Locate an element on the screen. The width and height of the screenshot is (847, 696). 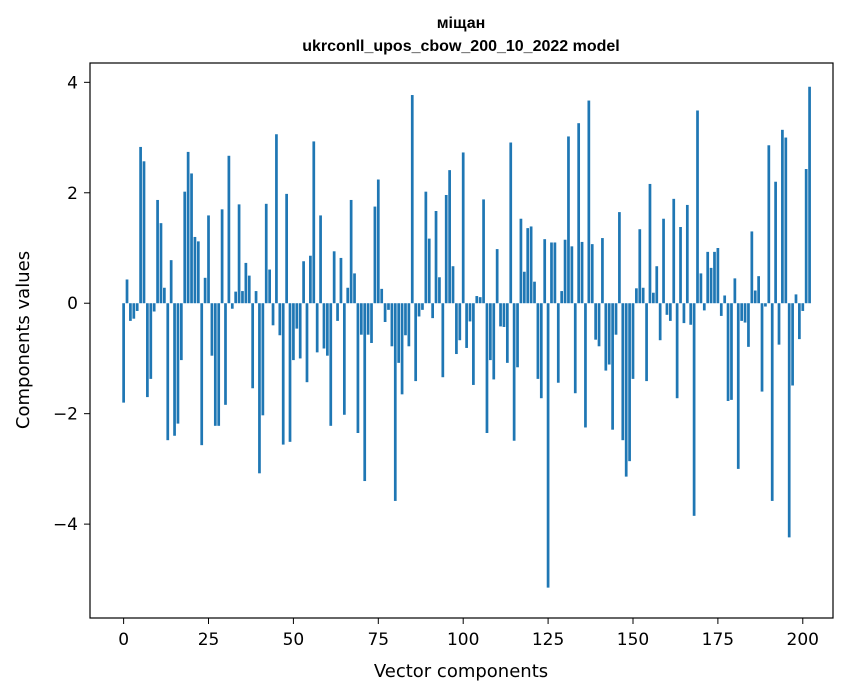
x-tick-label: 175 is located at coordinates (718, 640).